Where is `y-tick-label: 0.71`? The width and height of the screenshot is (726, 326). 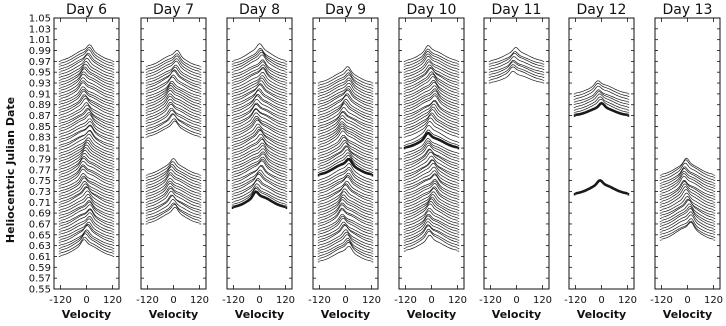 y-tick-label: 0.71 is located at coordinates (40, 203).